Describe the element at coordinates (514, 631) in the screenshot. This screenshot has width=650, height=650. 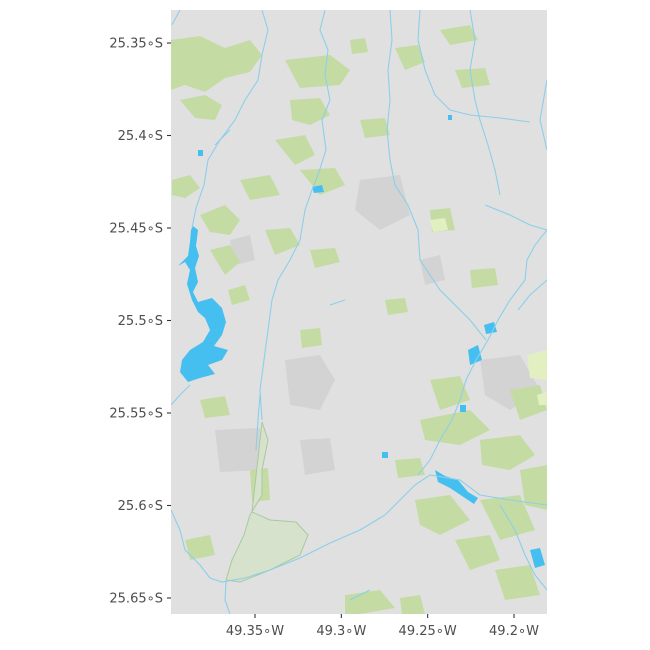
I see `x-tick-label: 49.2∘W` at that location.